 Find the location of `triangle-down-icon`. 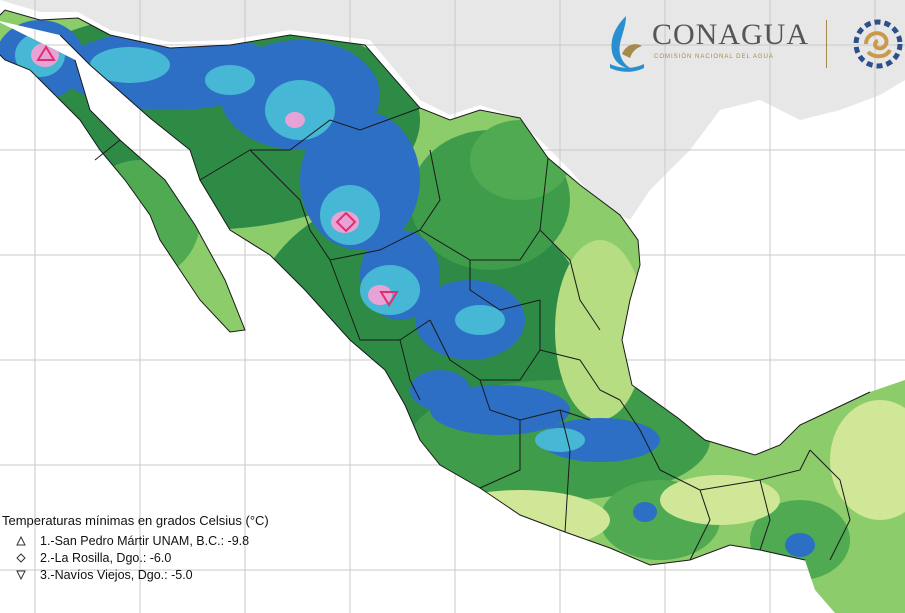

triangle-down-icon is located at coordinates (19, 575).